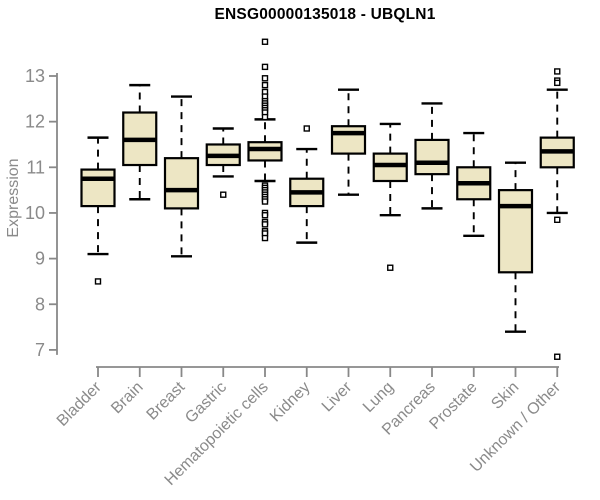  I want to click on x-tick-label-lung: Lung, so click(378, 397).